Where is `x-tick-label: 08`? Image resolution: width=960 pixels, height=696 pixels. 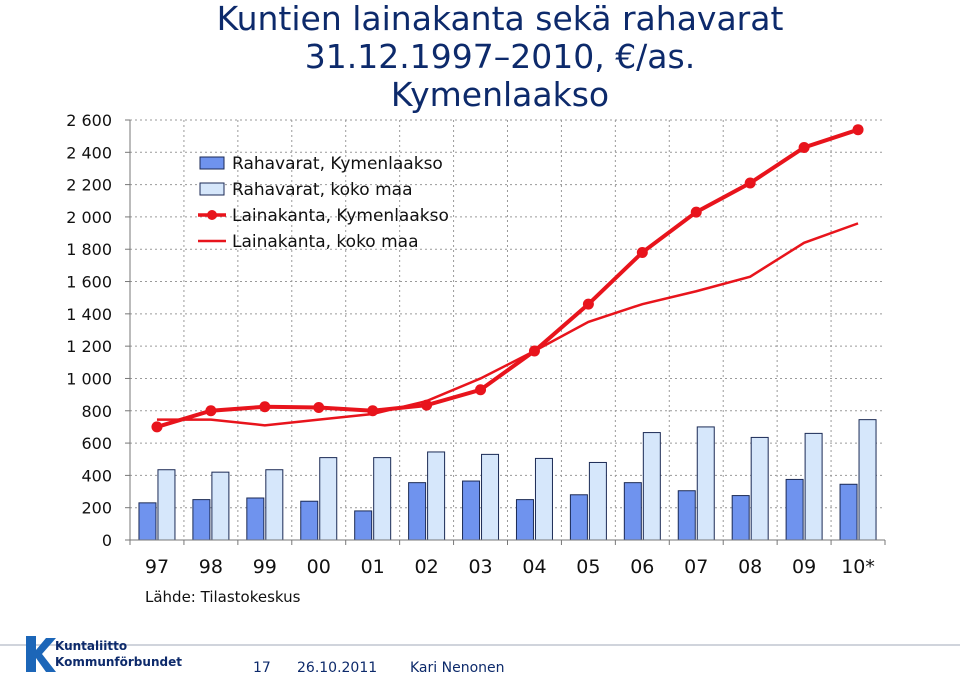
x-tick-label: 08 is located at coordinates (750, 567).